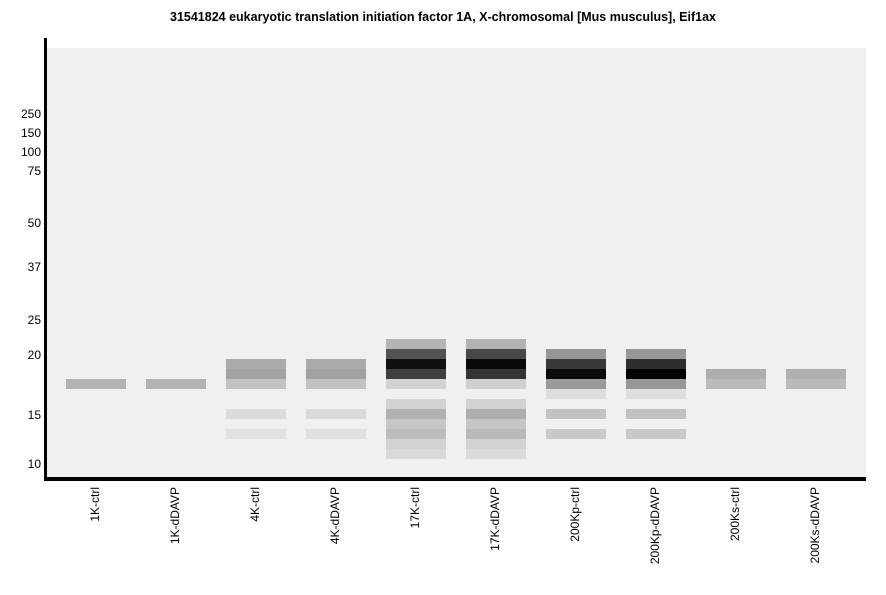 Image resolution: width=886 pixels, height=595 pixels. Describe the element at coordinates (336, 384) in the screenshot. I see `gel-band-4K-dDAVP-17.7kda` at that location.